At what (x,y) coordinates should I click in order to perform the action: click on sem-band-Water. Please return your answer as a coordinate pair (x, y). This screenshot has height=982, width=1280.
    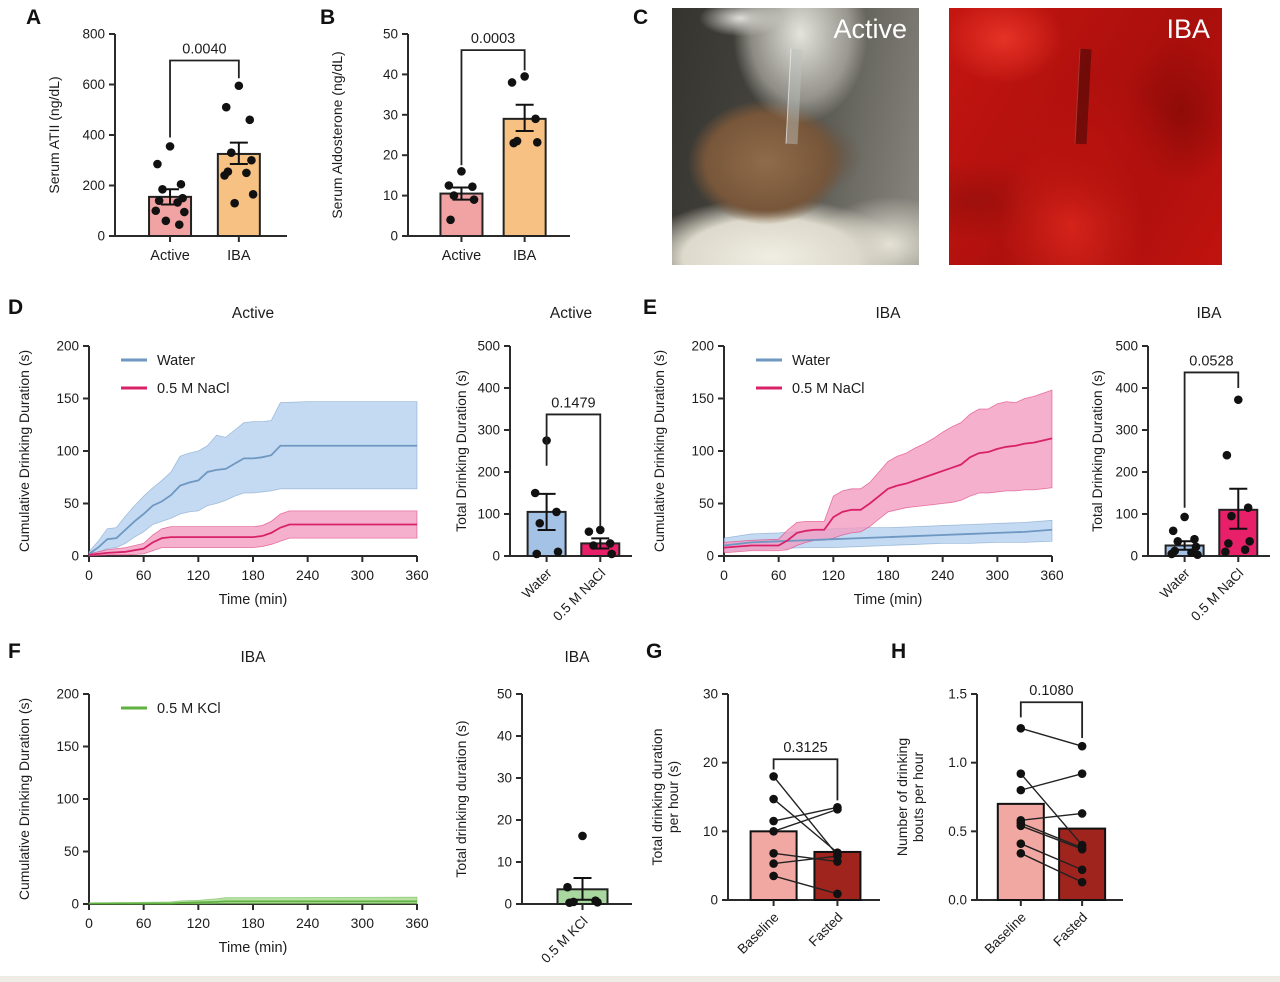
    Looking at the image, I should click on (253, 479).